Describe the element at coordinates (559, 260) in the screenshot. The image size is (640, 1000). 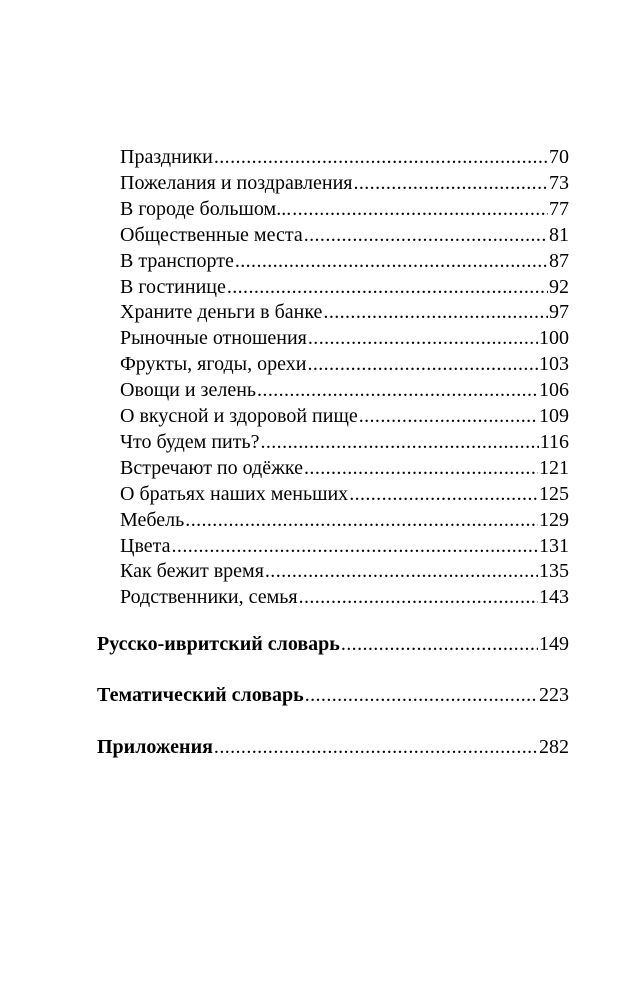
I see `entry-page-number: 87` at that location.